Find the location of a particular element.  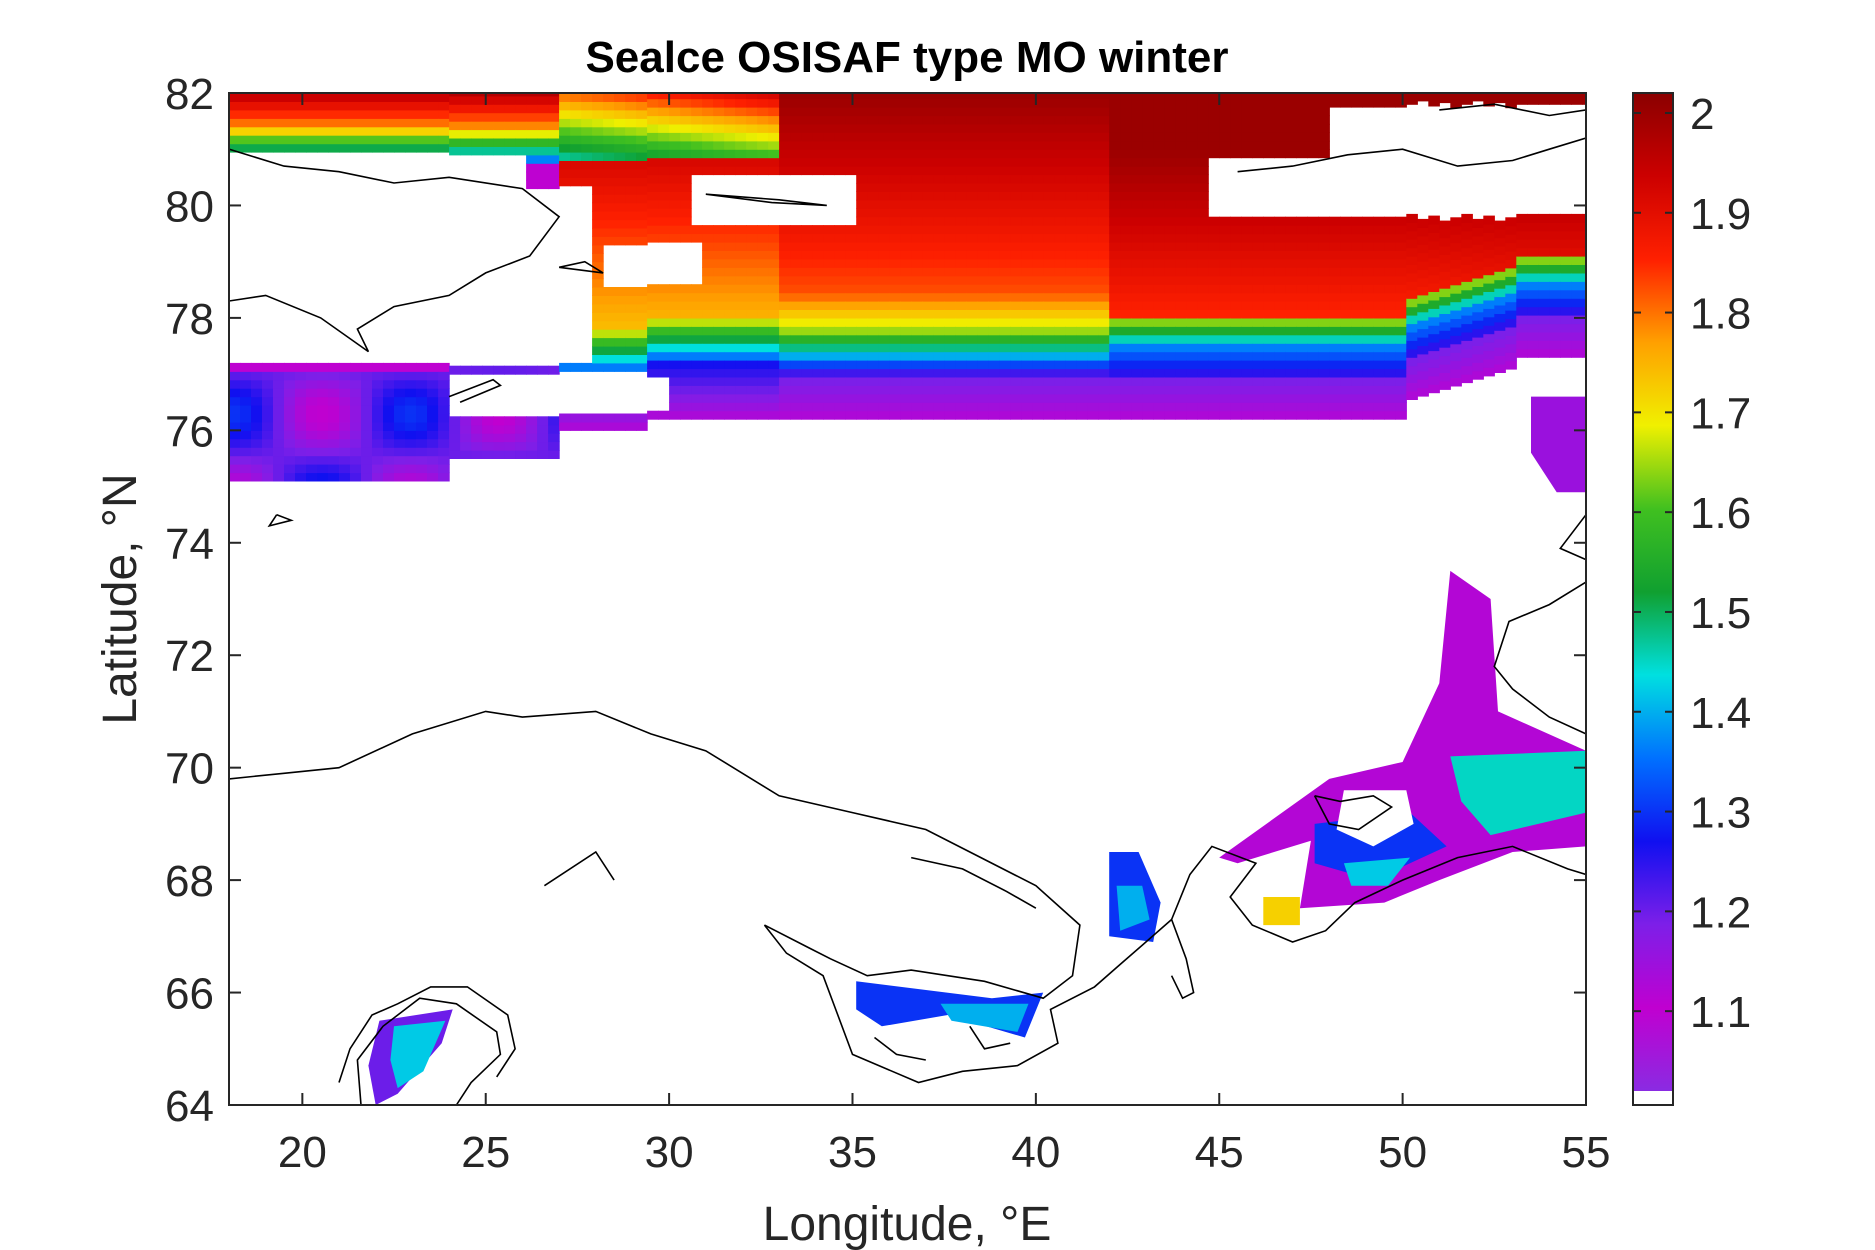

y-tick-label: 76 is located at coordinates (189, 431).